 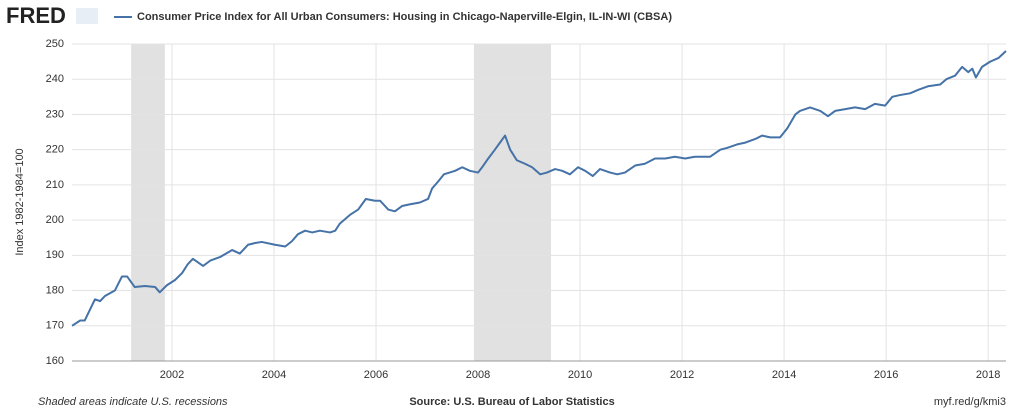 What do you see at coordinates (886, 375) in the screenshot?
I see `x-tick-label: 2016` at bounding box center [886, 375].